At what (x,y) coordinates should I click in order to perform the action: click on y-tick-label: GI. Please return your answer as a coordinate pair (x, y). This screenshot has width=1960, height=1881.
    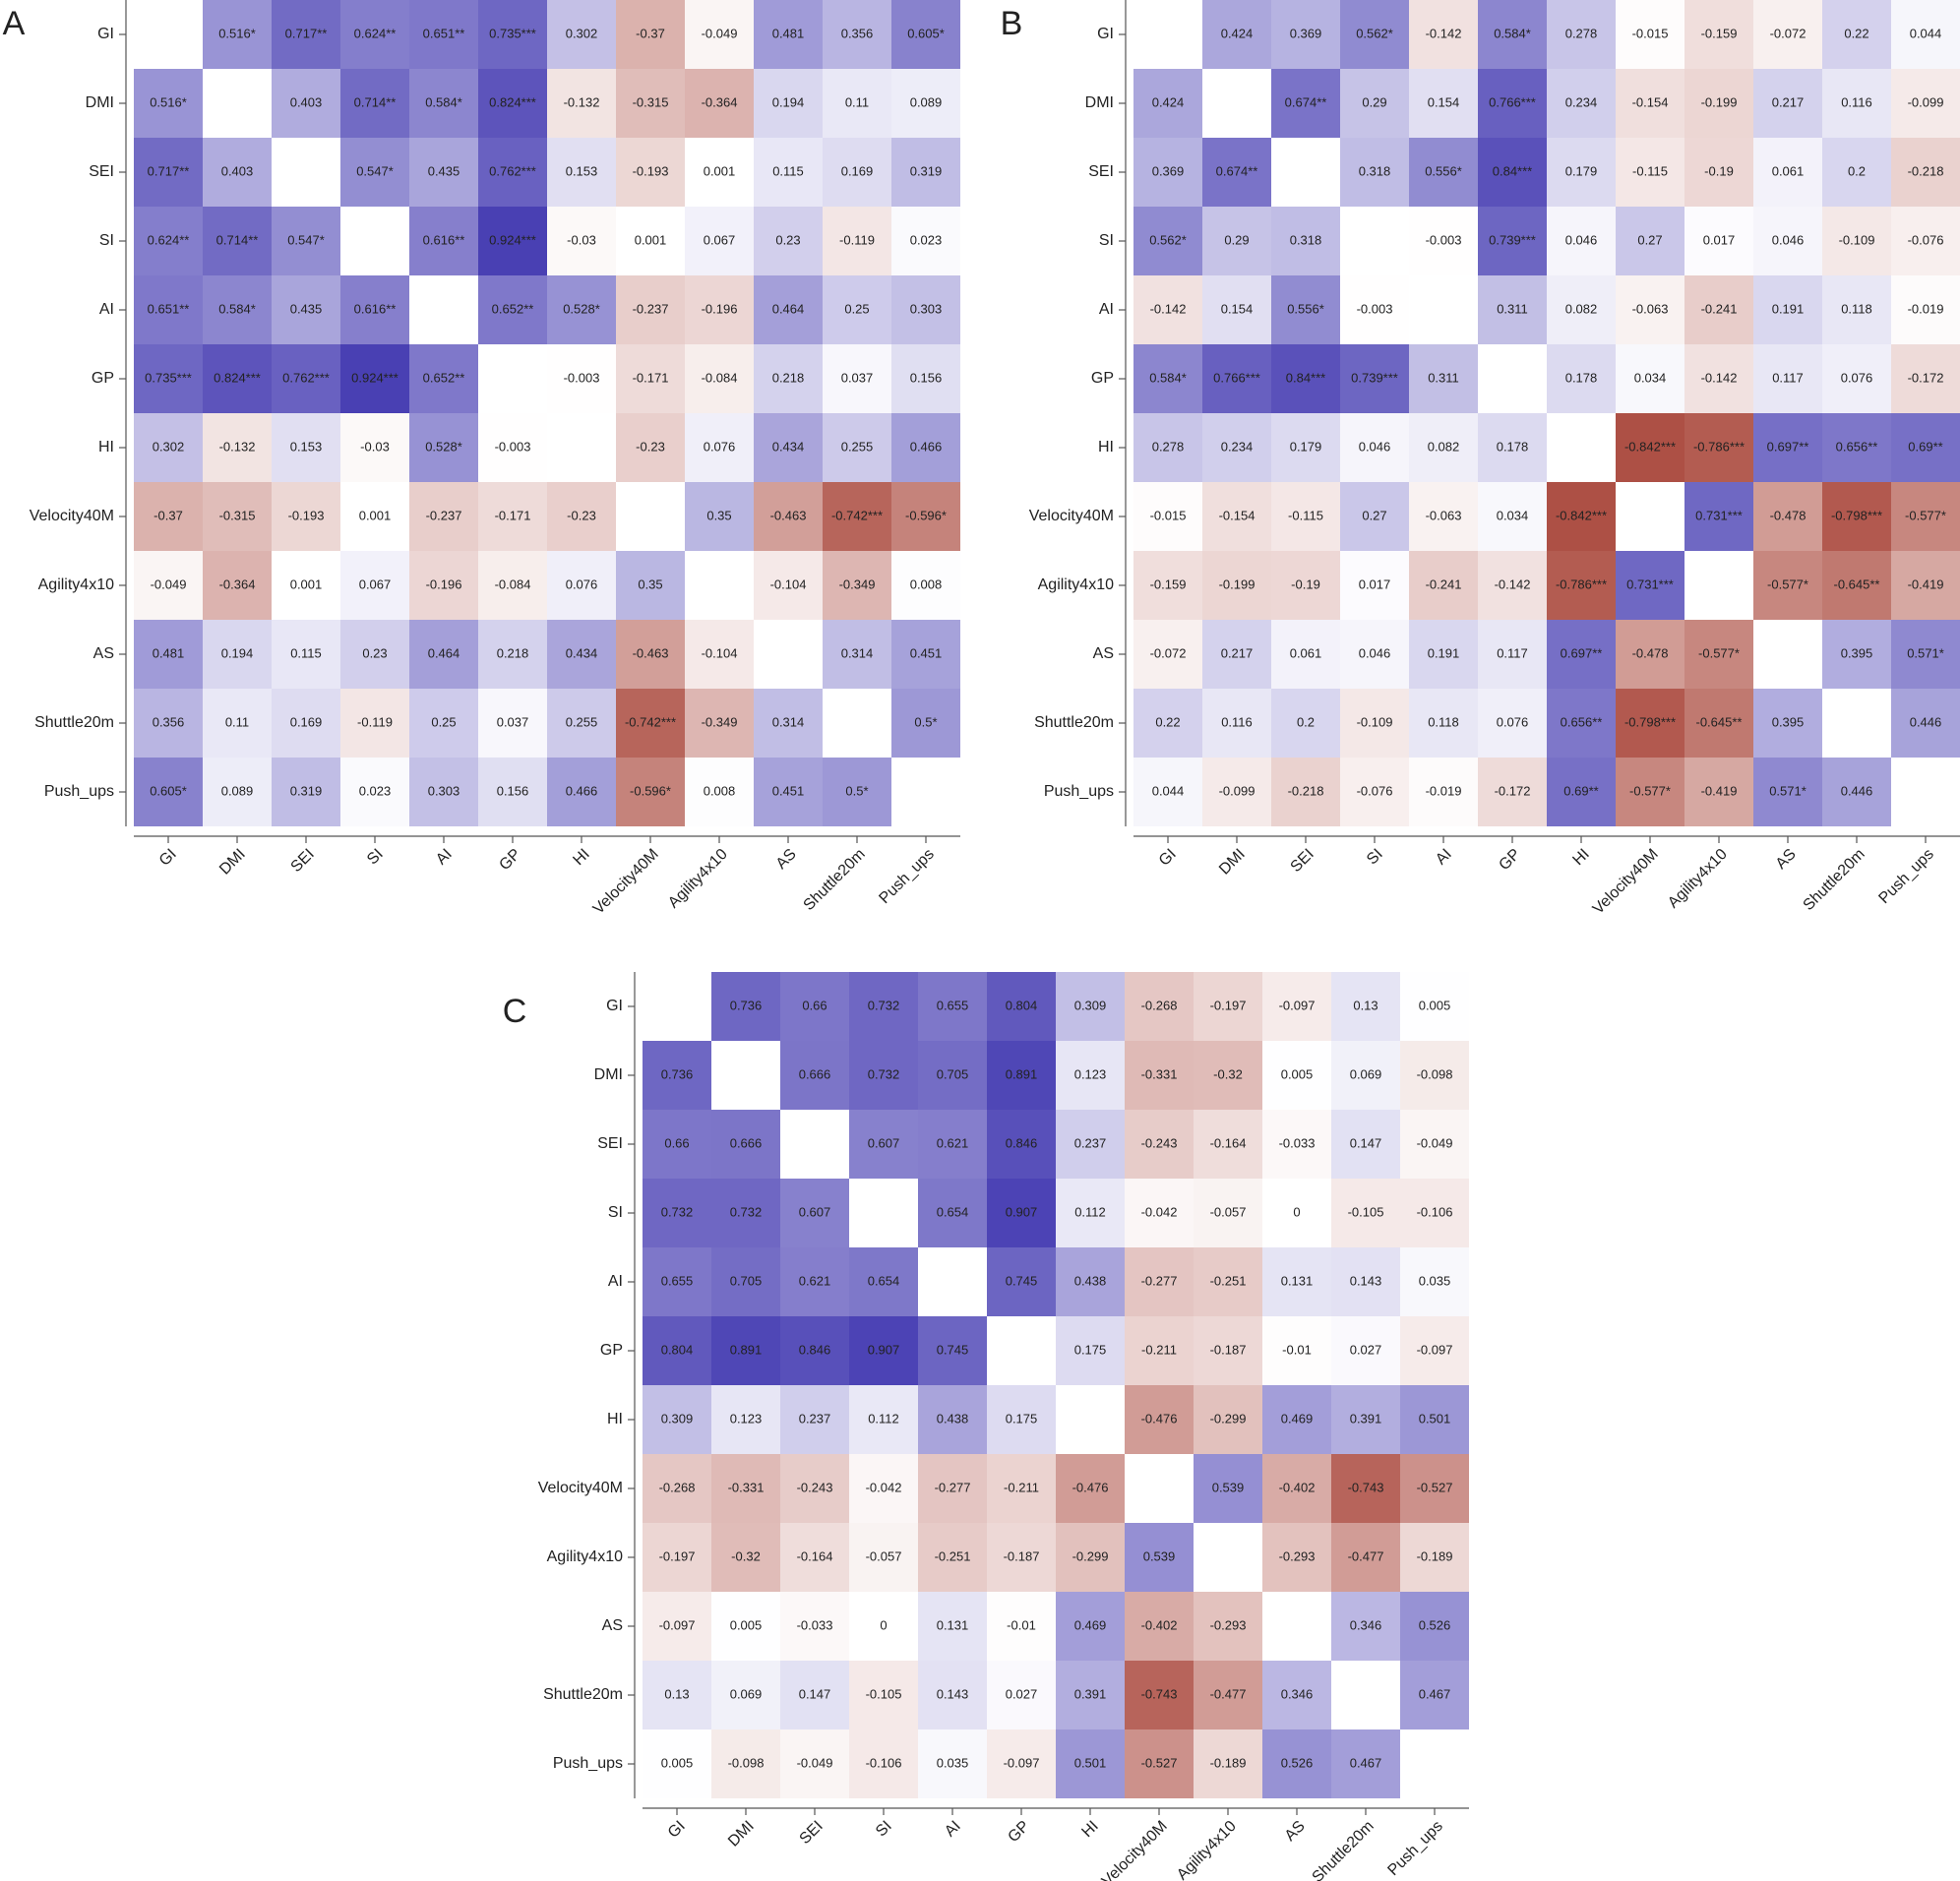
    Looking at the image, I should click on (1105, 34).